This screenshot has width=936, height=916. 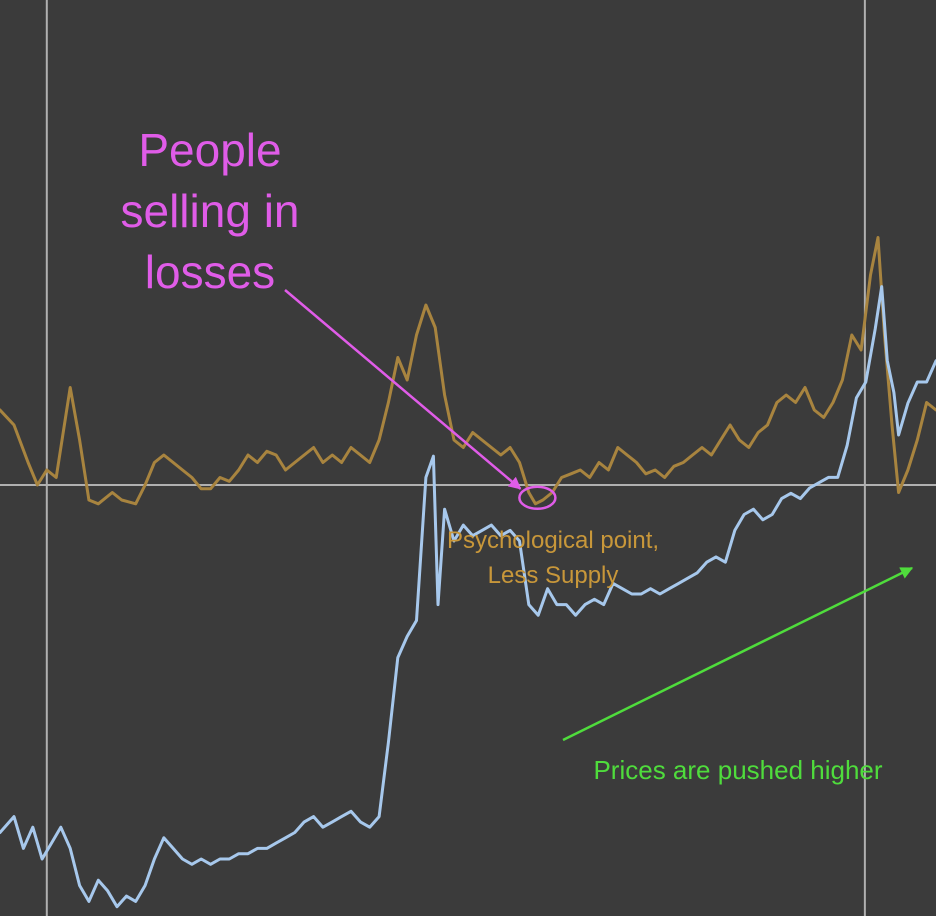 I want to click on annotation-people-selling: People selling in losses, so click(x=210, y=211).